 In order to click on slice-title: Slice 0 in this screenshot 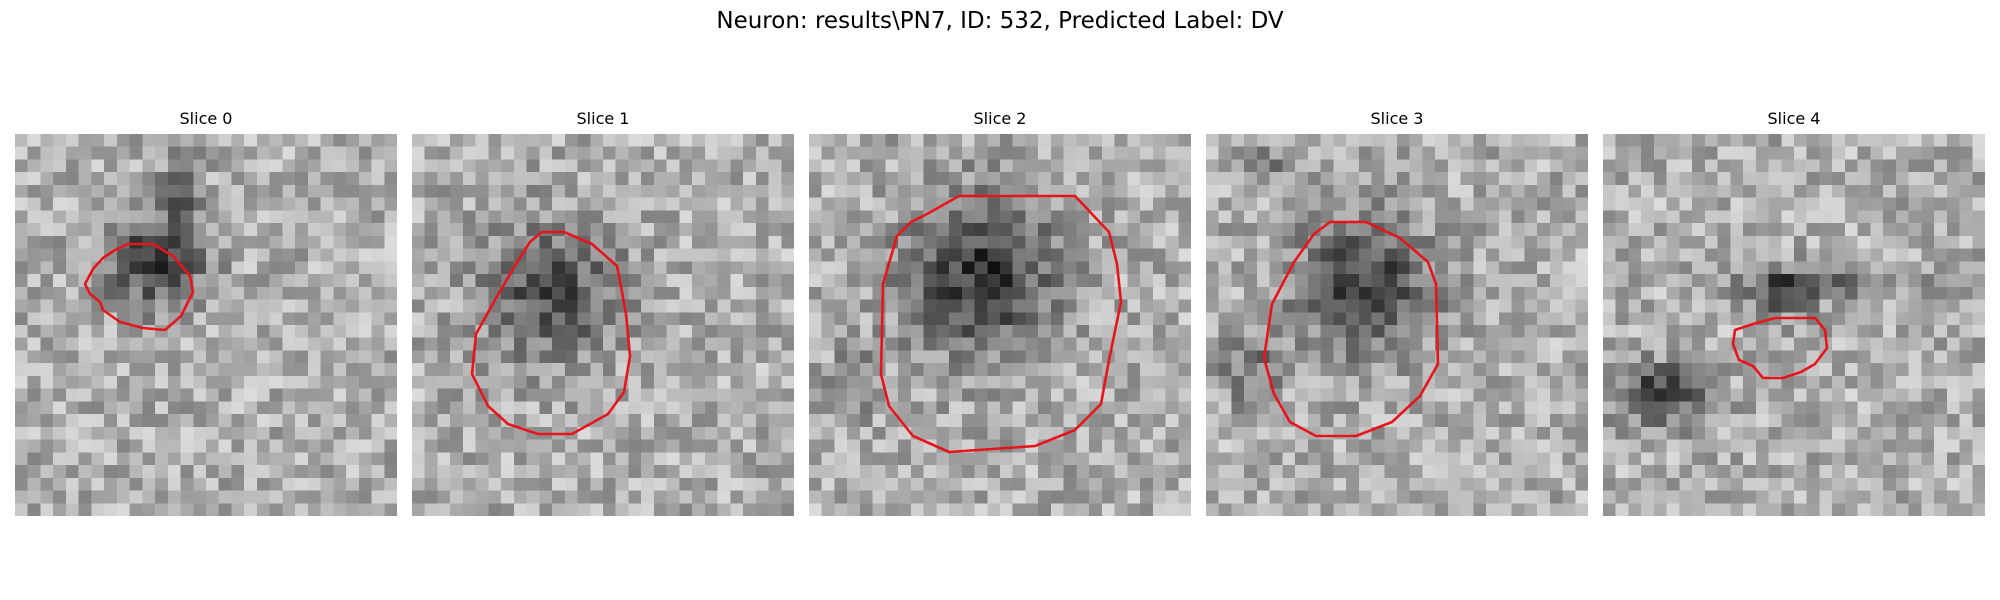, I will do `click(206, 118)`.